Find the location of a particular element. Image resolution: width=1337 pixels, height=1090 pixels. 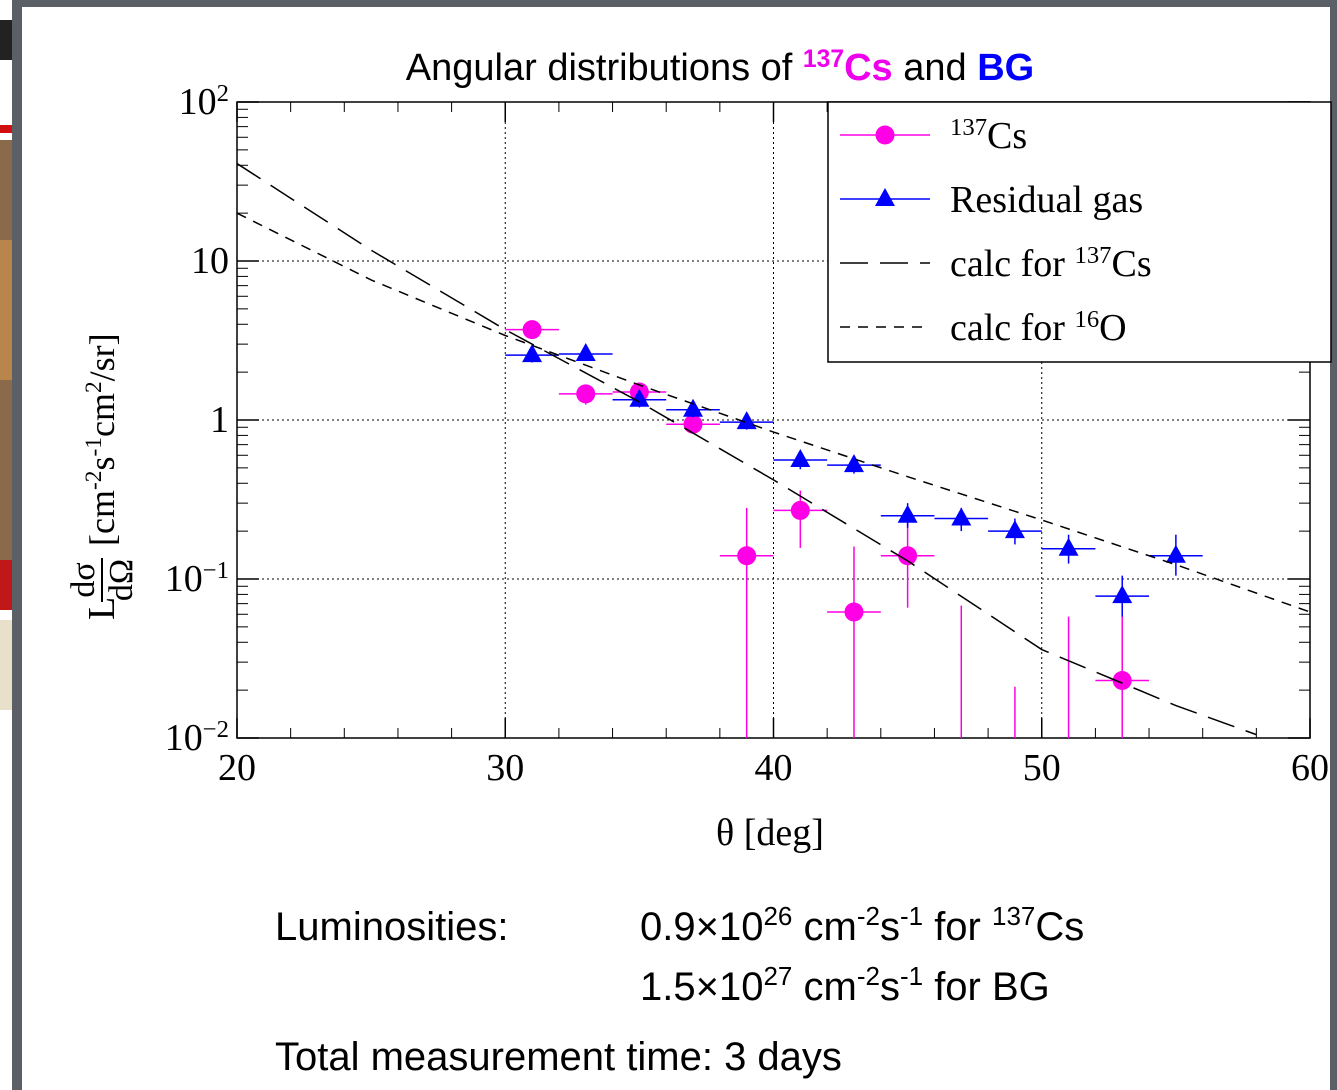

superscript: 2 is located at coordinates (94, 387).